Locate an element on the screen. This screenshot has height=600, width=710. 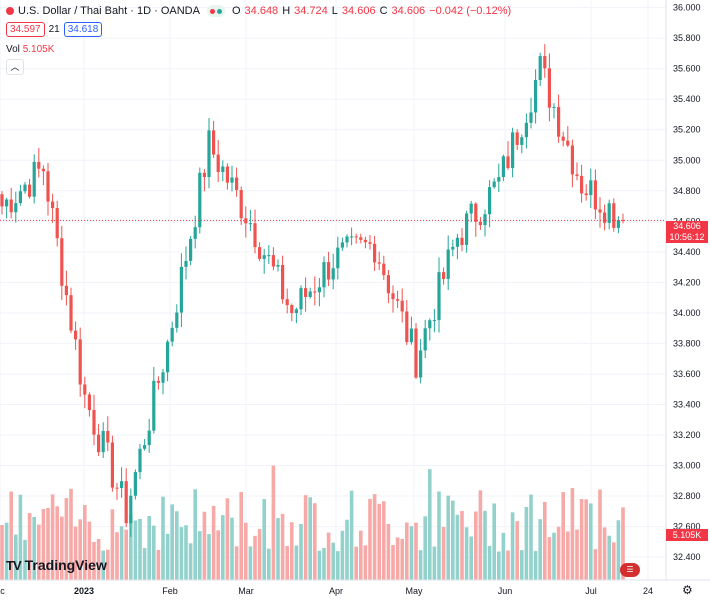
tradingview-logo-mark: TV is located at coordinates (14, 565).